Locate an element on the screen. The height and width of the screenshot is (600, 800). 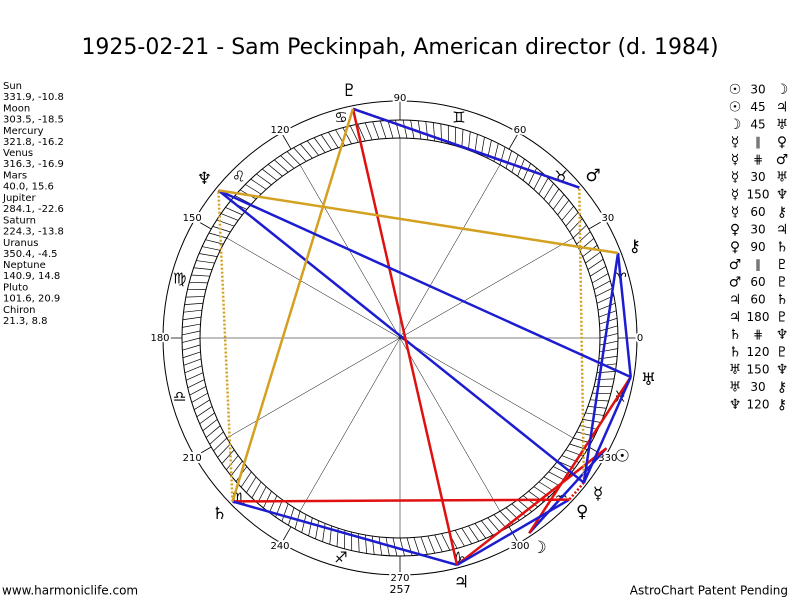
aspect-planet: ☽ is located at coordinates (735, 125).